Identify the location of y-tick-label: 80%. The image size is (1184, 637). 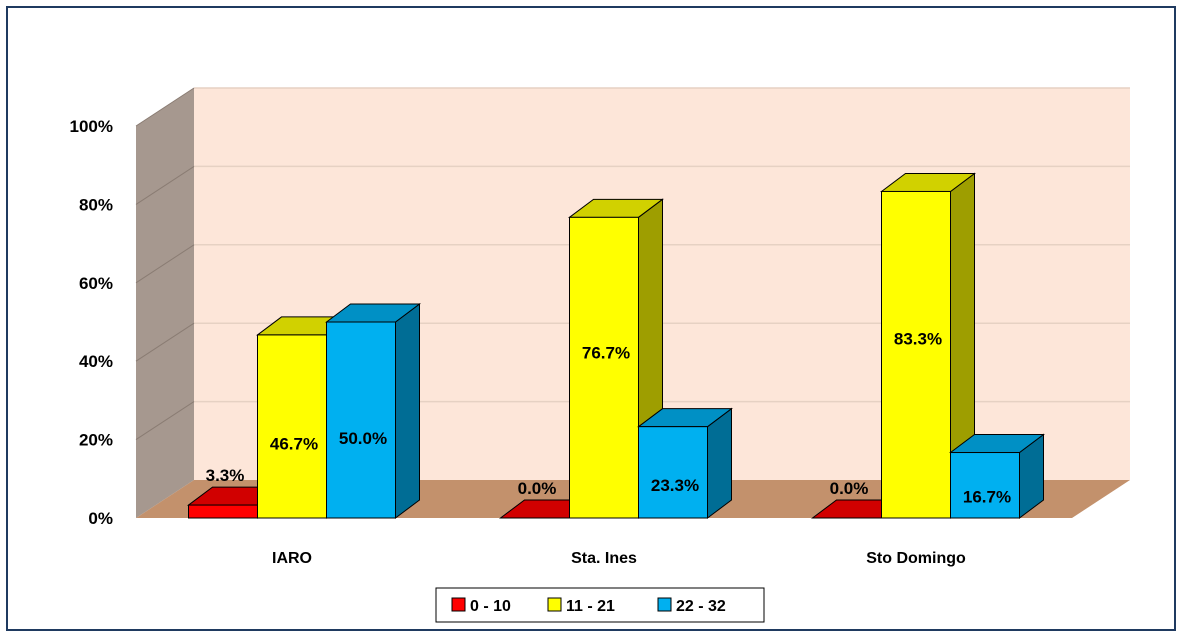
(96, 204).